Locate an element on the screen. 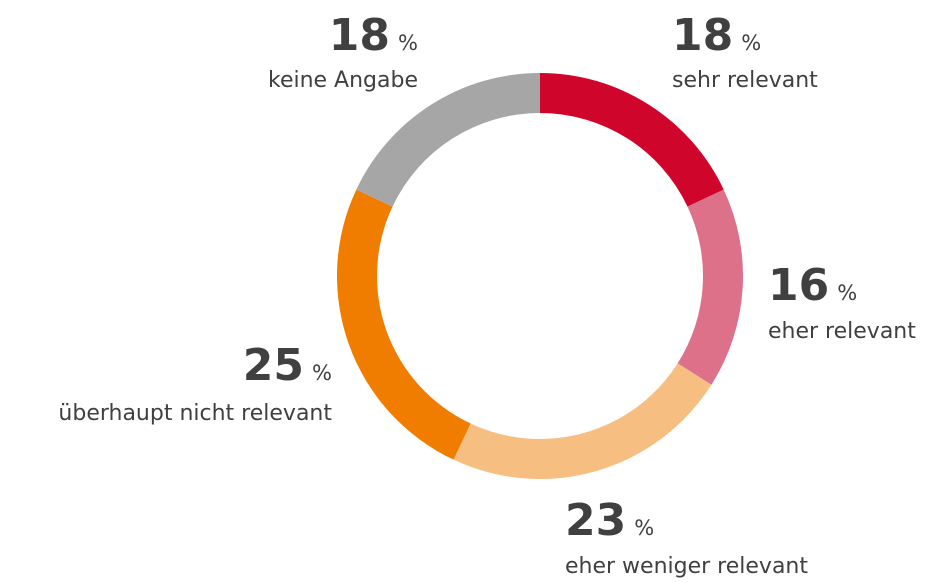 The image size is (948, 583). category-label: sehr relevant is located at coordinates (745, 80).